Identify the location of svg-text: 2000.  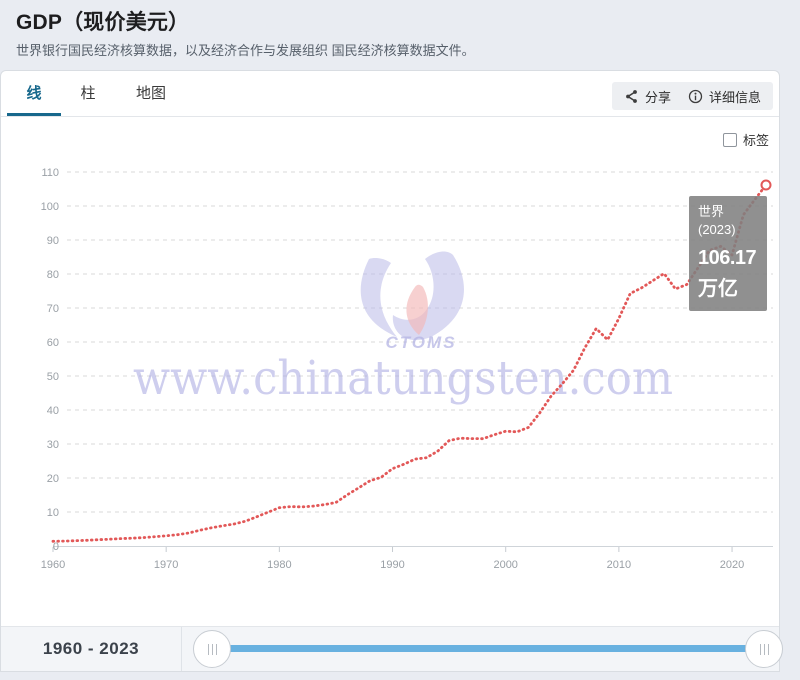
(505, 565).